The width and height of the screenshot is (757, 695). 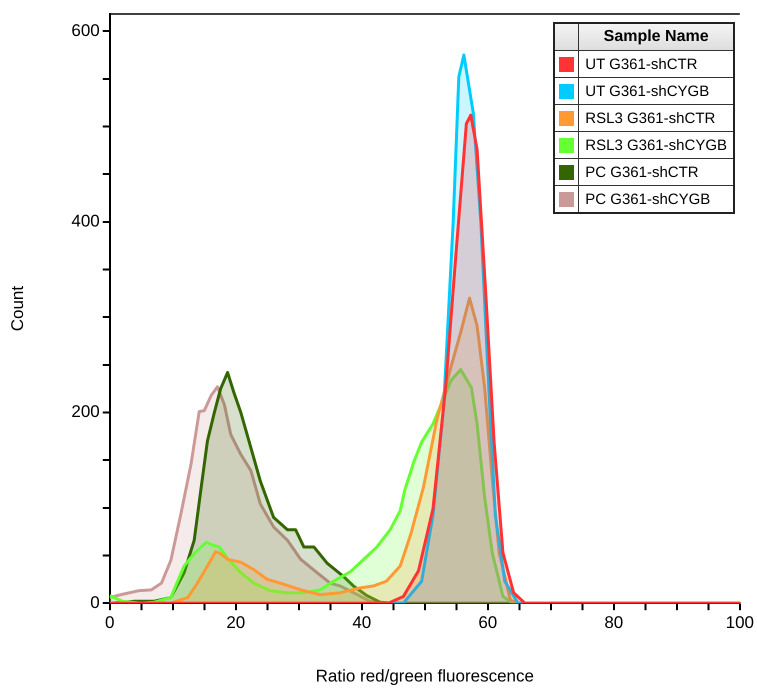 What do you see at coordinates (362, 622) in the screenshot?
I see `x-tick-label: 40` at bounding box center [362, 622].